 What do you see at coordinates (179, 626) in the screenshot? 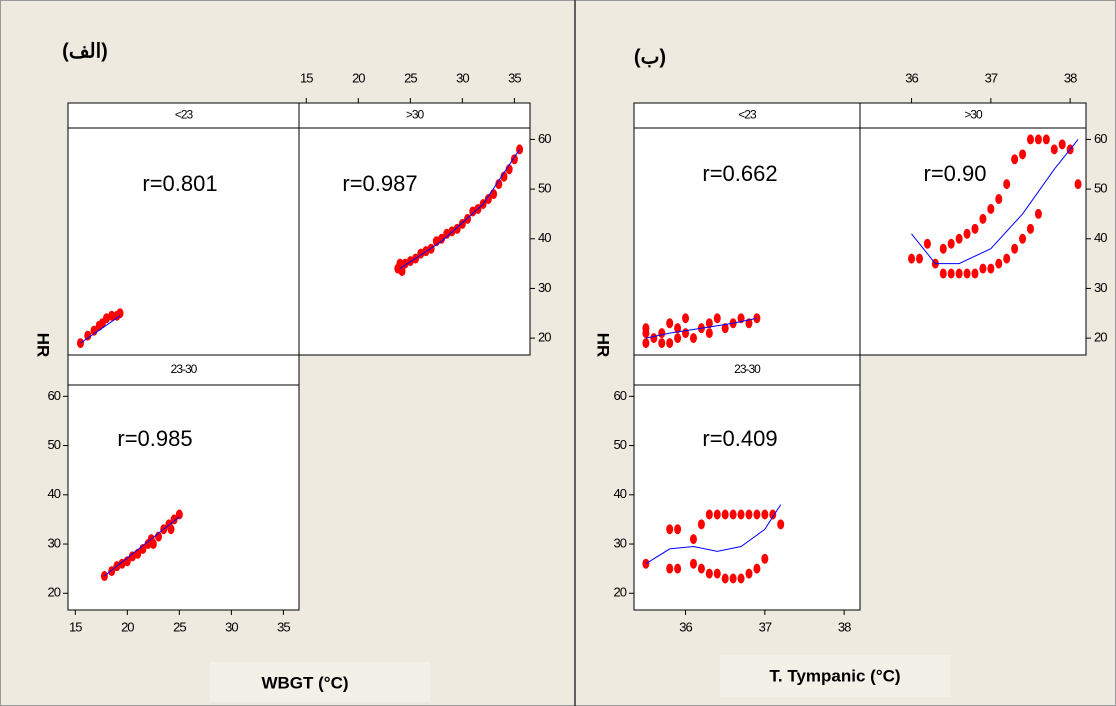
I see `x-tick-label: 25` at bounding box center [179, 626].